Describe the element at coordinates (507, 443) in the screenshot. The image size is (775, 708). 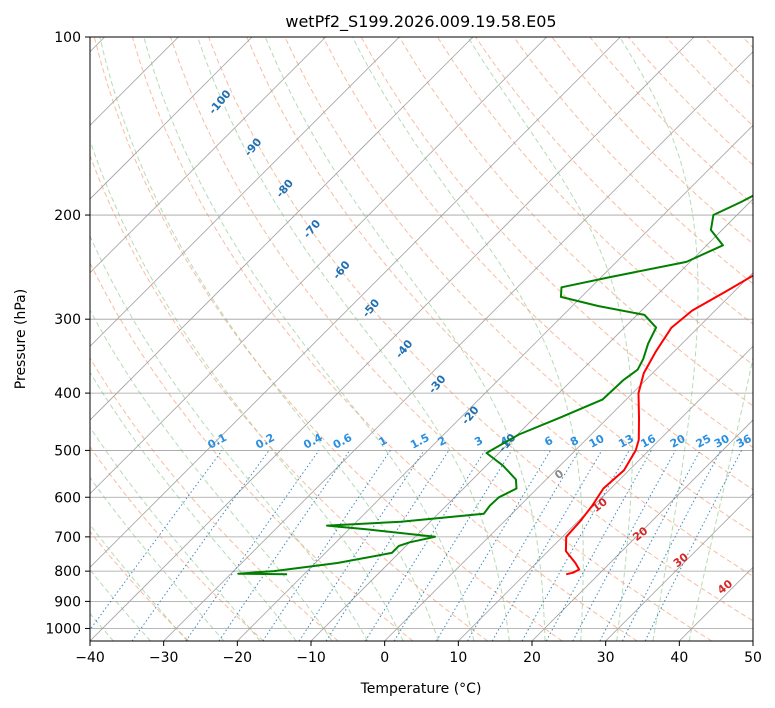
I see `dry-adiabat-label: -10` at that location.